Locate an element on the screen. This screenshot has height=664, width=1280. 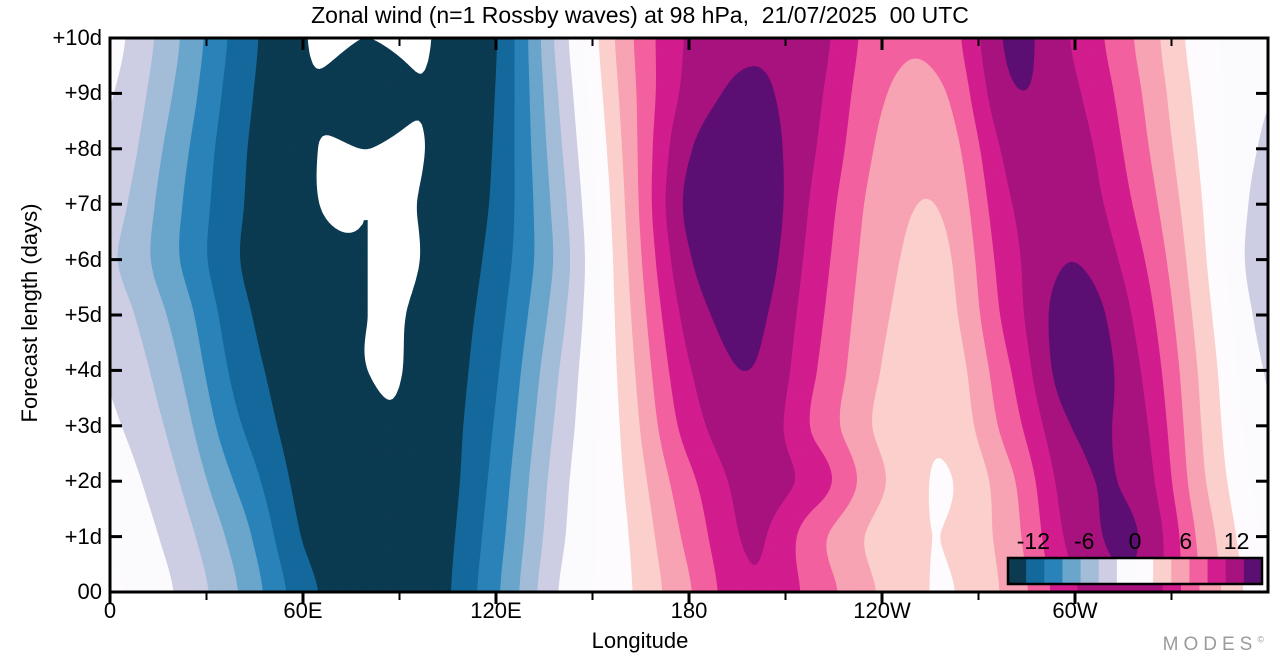
y-tick-label: +9d is located at coordinates (83, 93).